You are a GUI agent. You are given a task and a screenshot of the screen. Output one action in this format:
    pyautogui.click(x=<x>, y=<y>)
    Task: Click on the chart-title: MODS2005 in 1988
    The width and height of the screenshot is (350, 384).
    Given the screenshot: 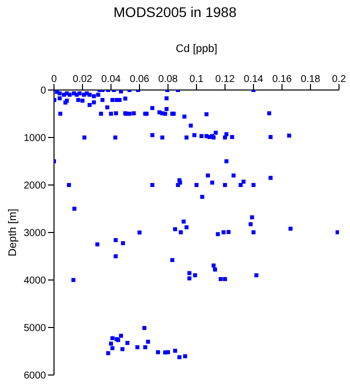 What is the action you would take?
    pyautogui.click(x=175, y=12)
    